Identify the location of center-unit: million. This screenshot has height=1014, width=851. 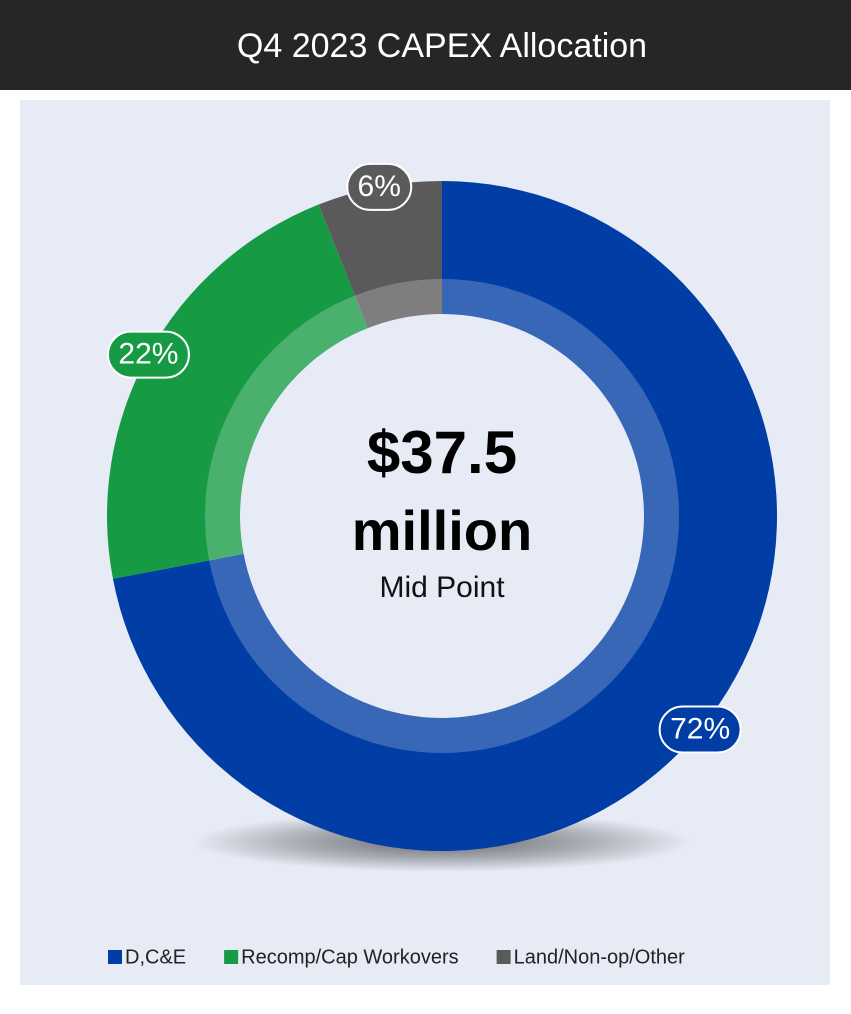
(442, 530).